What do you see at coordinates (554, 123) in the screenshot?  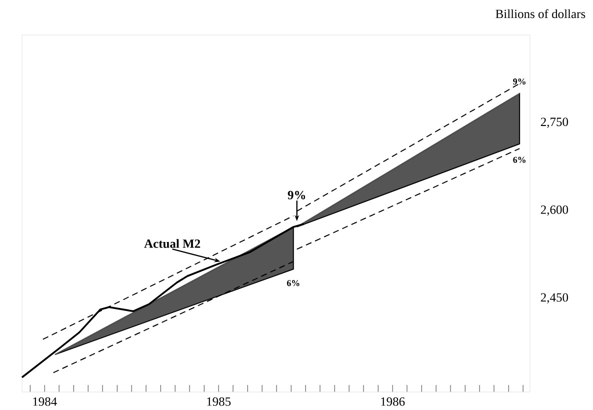 I see `y-tick-label: 2,750` at bounding box center [554, 123].